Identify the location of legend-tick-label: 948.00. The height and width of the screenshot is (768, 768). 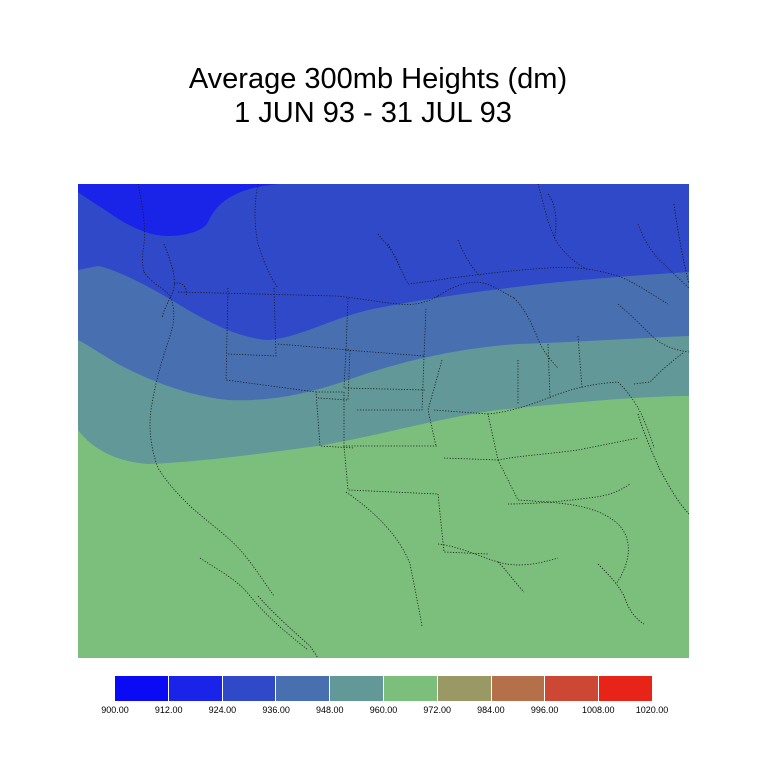
(330, 710).